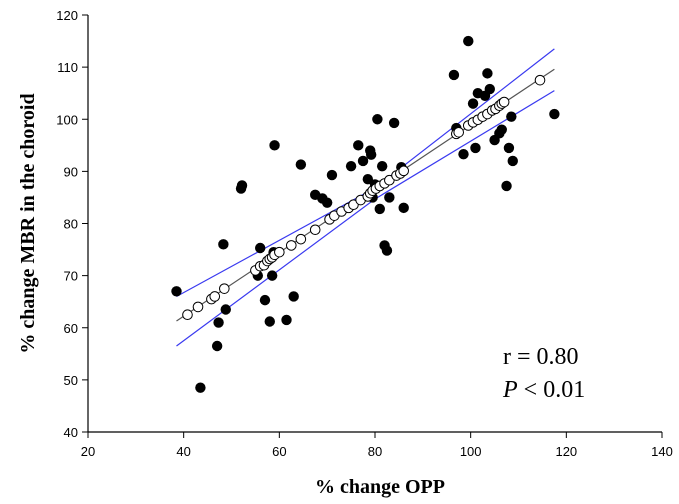  What do you see at coordinates (67, 119) in the screenshot?
I see `y-tick-label: 100` at bounding box center [67, 119].